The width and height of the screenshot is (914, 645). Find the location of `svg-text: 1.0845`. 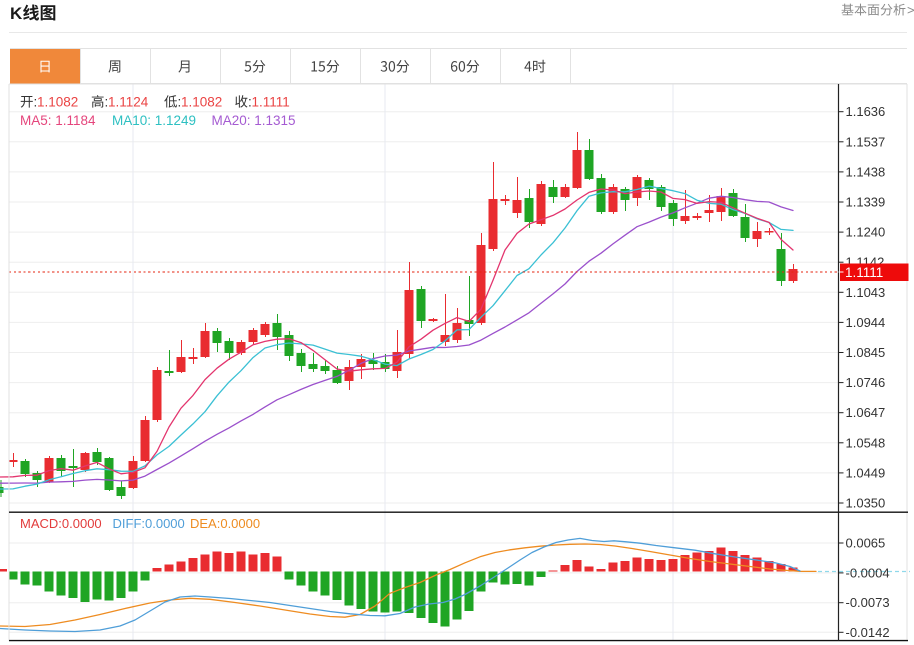

svg-text: 1.0845 is located at coordinates (866, 352).